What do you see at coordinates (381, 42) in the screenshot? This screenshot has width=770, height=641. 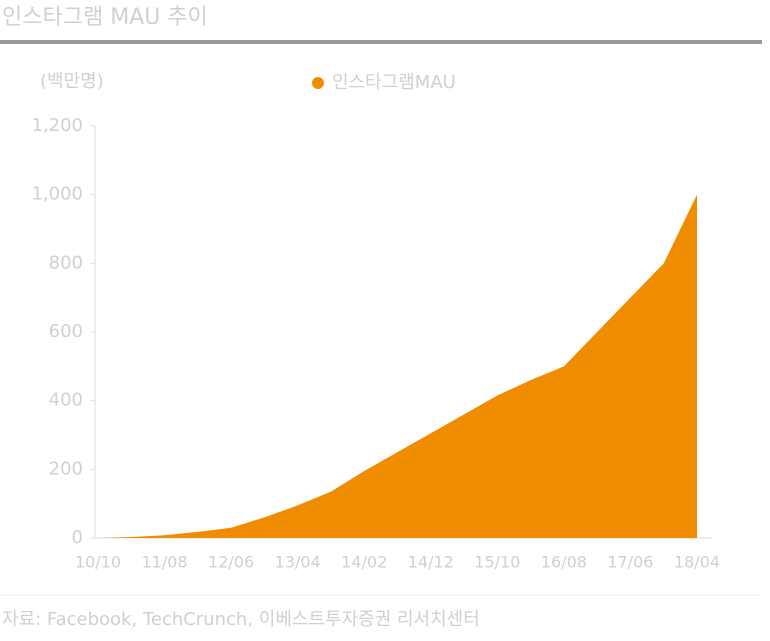 I see `title-rule` at bounding box center [381, 42].